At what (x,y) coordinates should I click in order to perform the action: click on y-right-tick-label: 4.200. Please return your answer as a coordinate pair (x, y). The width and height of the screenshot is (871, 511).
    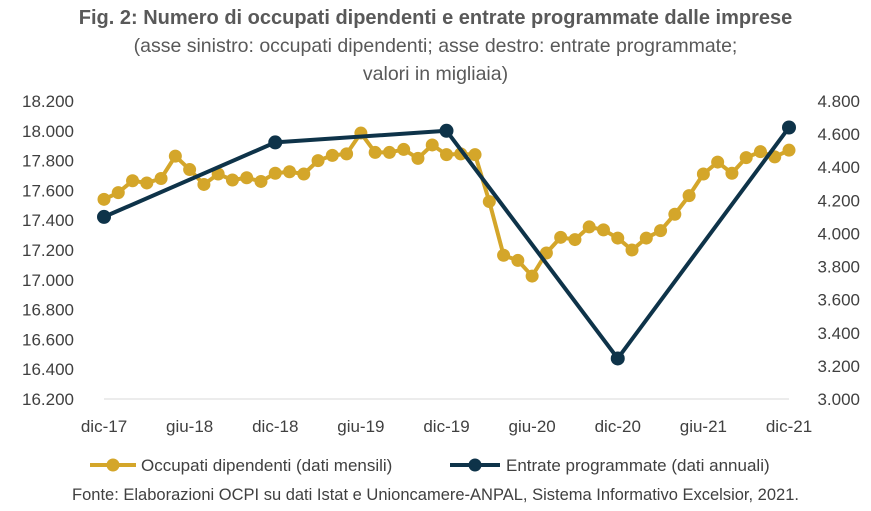
    Looking at the image, I should click on (838, 200).